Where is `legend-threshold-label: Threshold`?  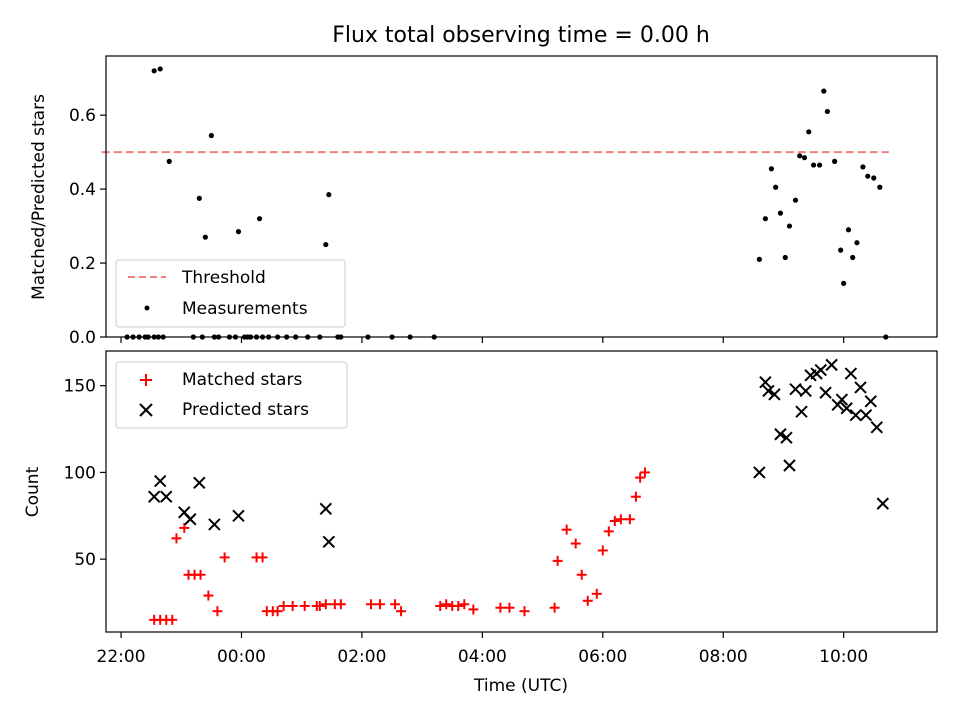 legend-threshold-label: Threshold is located at coordinates (223, 278).